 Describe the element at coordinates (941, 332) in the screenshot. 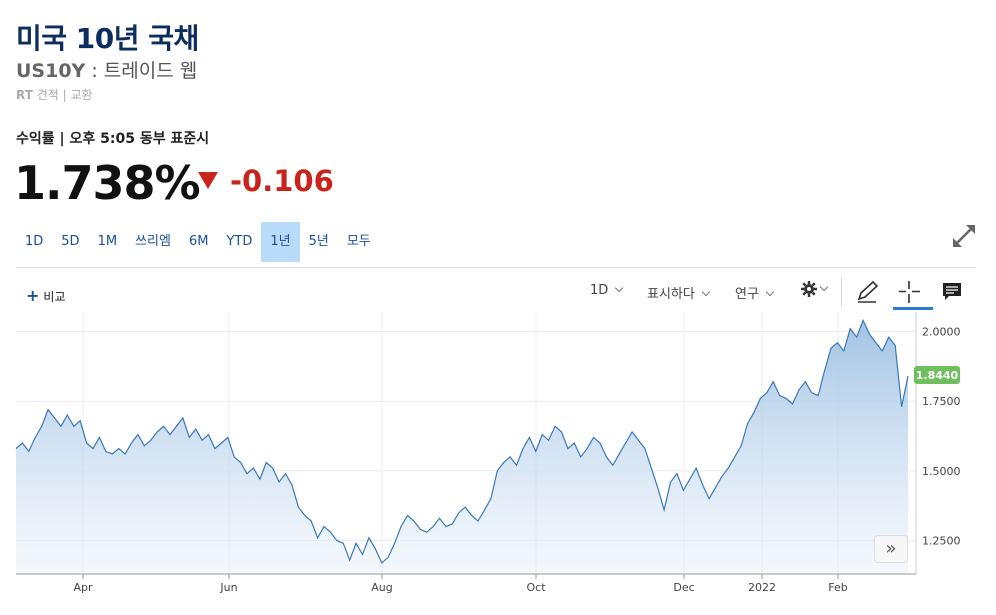

I see `y-tick-label: 2.0000` at that location.